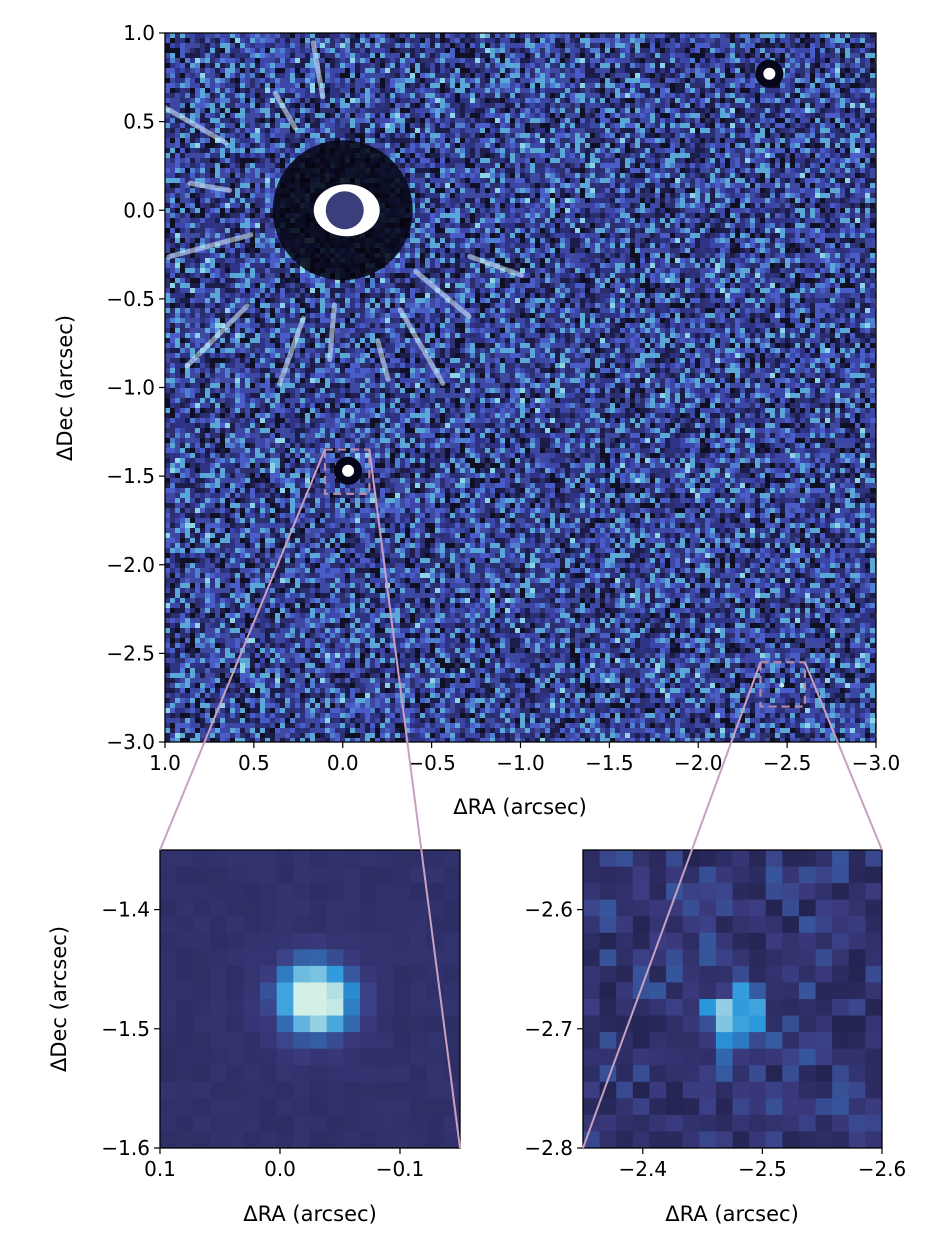  Describe the element at coordinates (343, 763) in the screenshot. I see `main-xtick-label: 0.0` at that location.